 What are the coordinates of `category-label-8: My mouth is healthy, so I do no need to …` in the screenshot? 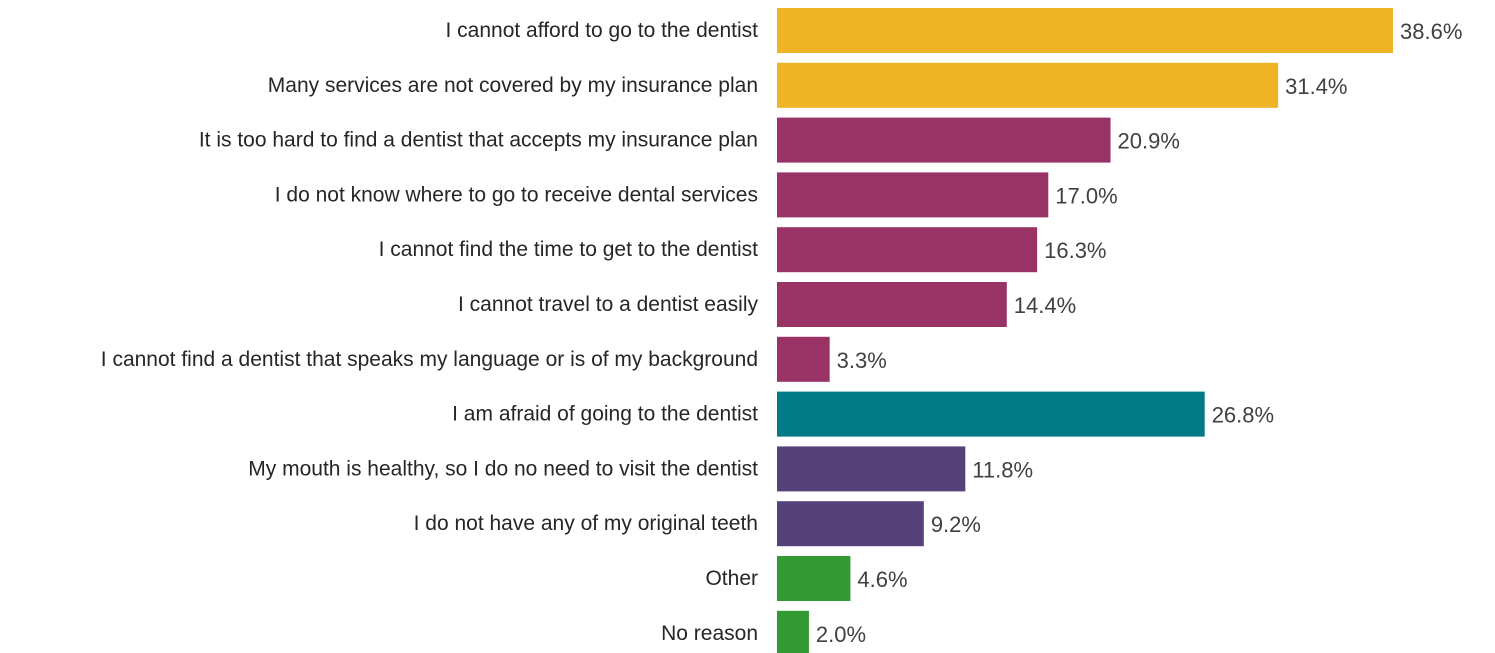 It's located at (503, 468).